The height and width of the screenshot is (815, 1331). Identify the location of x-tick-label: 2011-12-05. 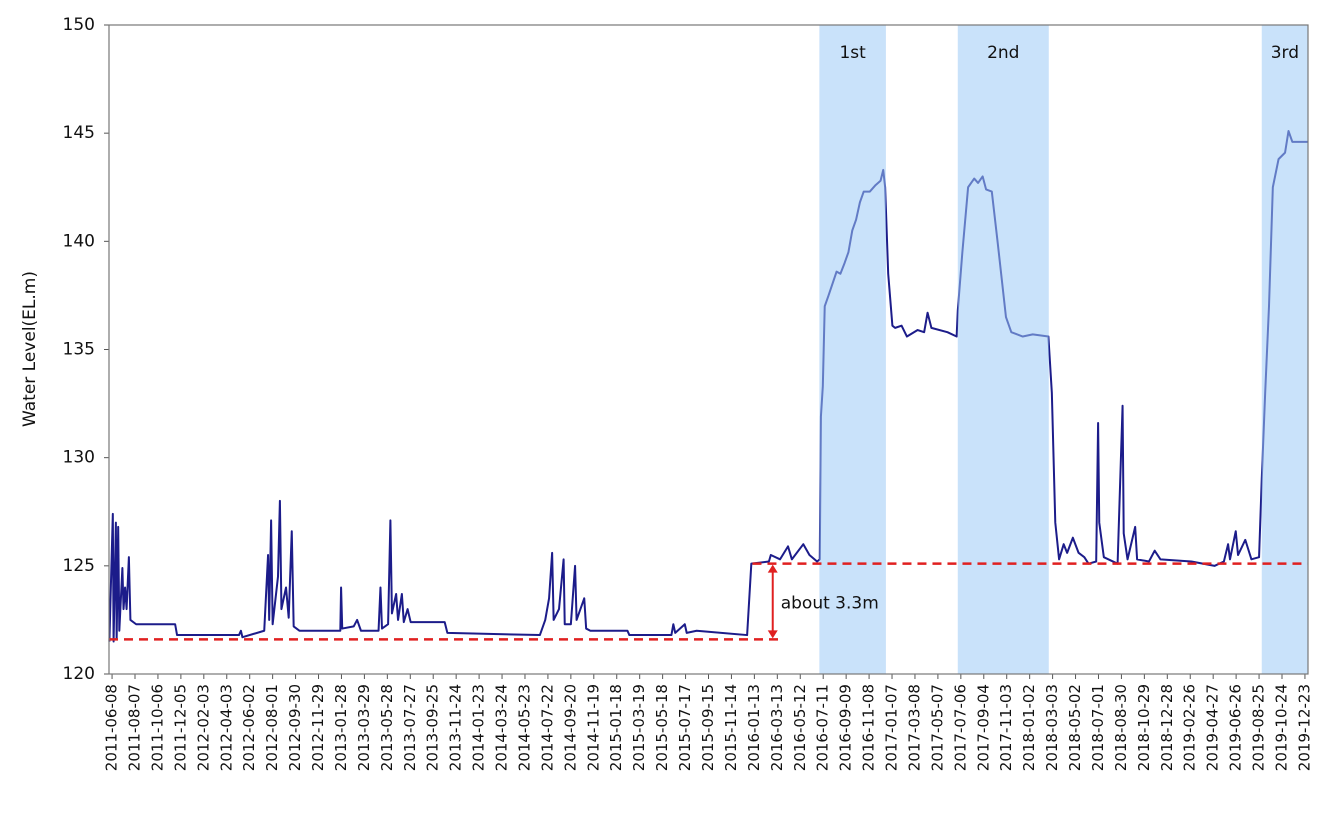
(180, 727).